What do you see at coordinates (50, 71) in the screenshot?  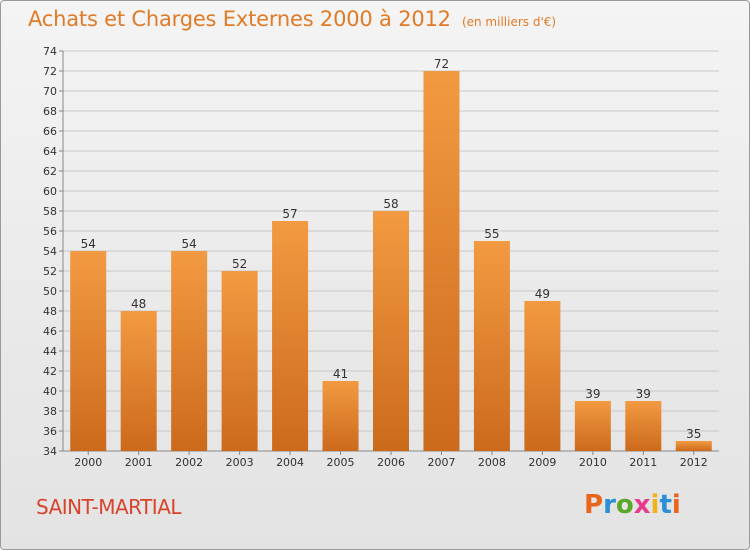 I see `y-tick-label: 72` at bounding box center [50, 71].